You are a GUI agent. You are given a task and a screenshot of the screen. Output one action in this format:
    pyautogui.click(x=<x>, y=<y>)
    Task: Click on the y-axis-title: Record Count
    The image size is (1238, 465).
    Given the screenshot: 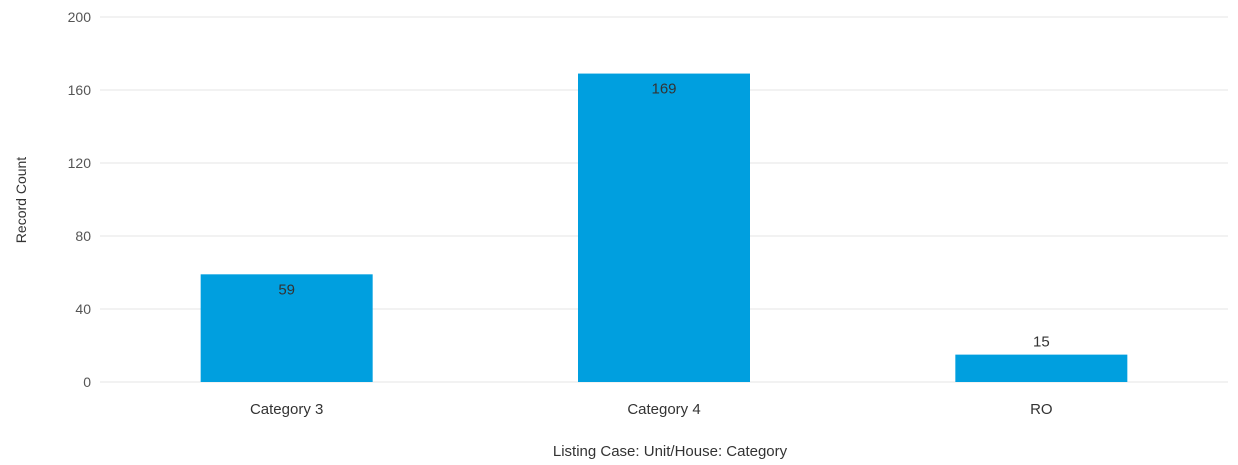 What is the action you would take?
    pyautogui.click(x=21, y=200)
    